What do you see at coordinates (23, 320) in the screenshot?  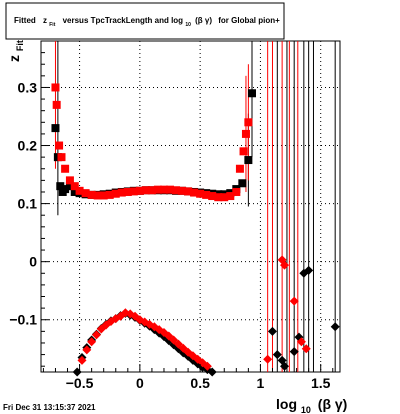 I see `y-tick-label: −0.1` at bounding box center [23, 320].